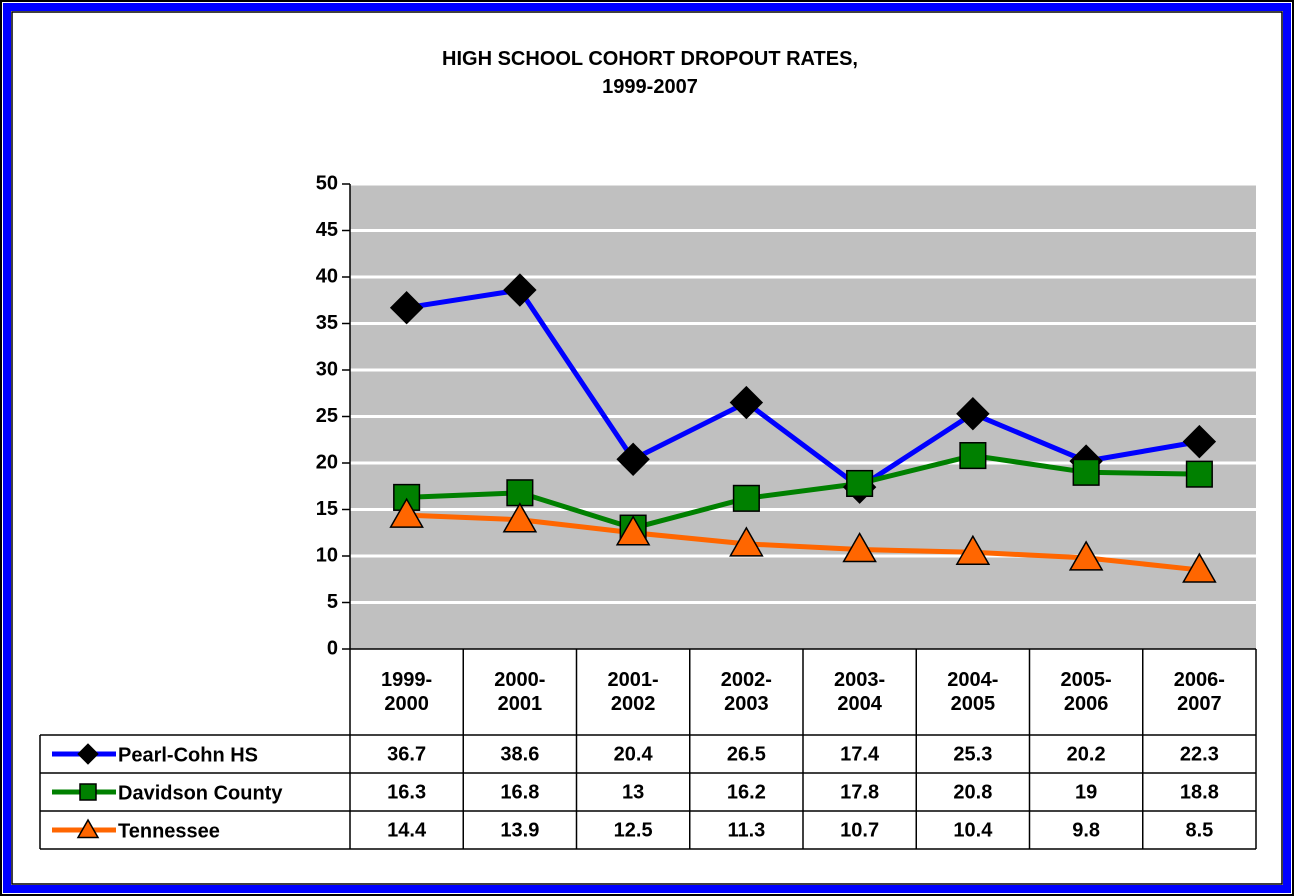  What do you see at coordinates (1086, 792) in the screenshot?
I see `data-label: 19` at bounding box center [1086, 792].